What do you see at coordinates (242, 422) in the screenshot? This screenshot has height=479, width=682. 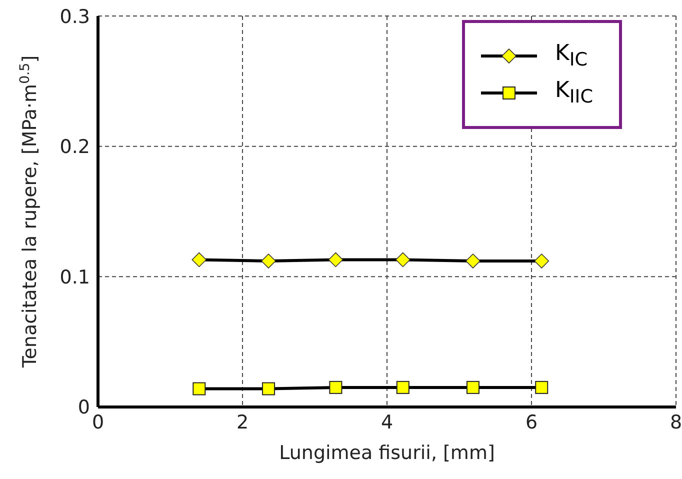 I see `x-tick-label: 2` at bounding box center [242, 422].